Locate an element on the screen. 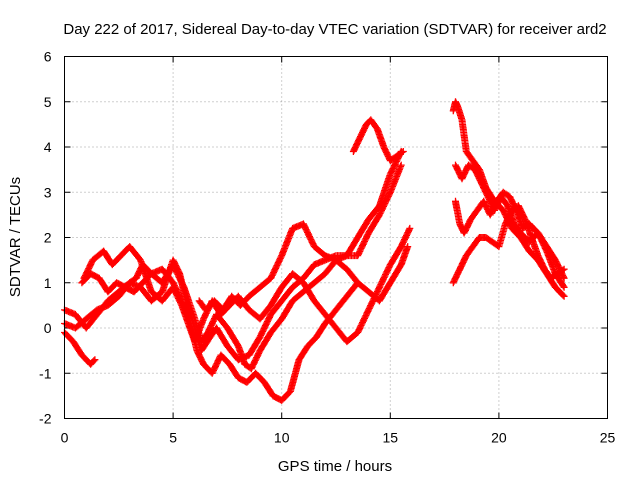 This screenshot has width=640, height=480. y-tick-label: -1 is located at coordinates (45, 373).